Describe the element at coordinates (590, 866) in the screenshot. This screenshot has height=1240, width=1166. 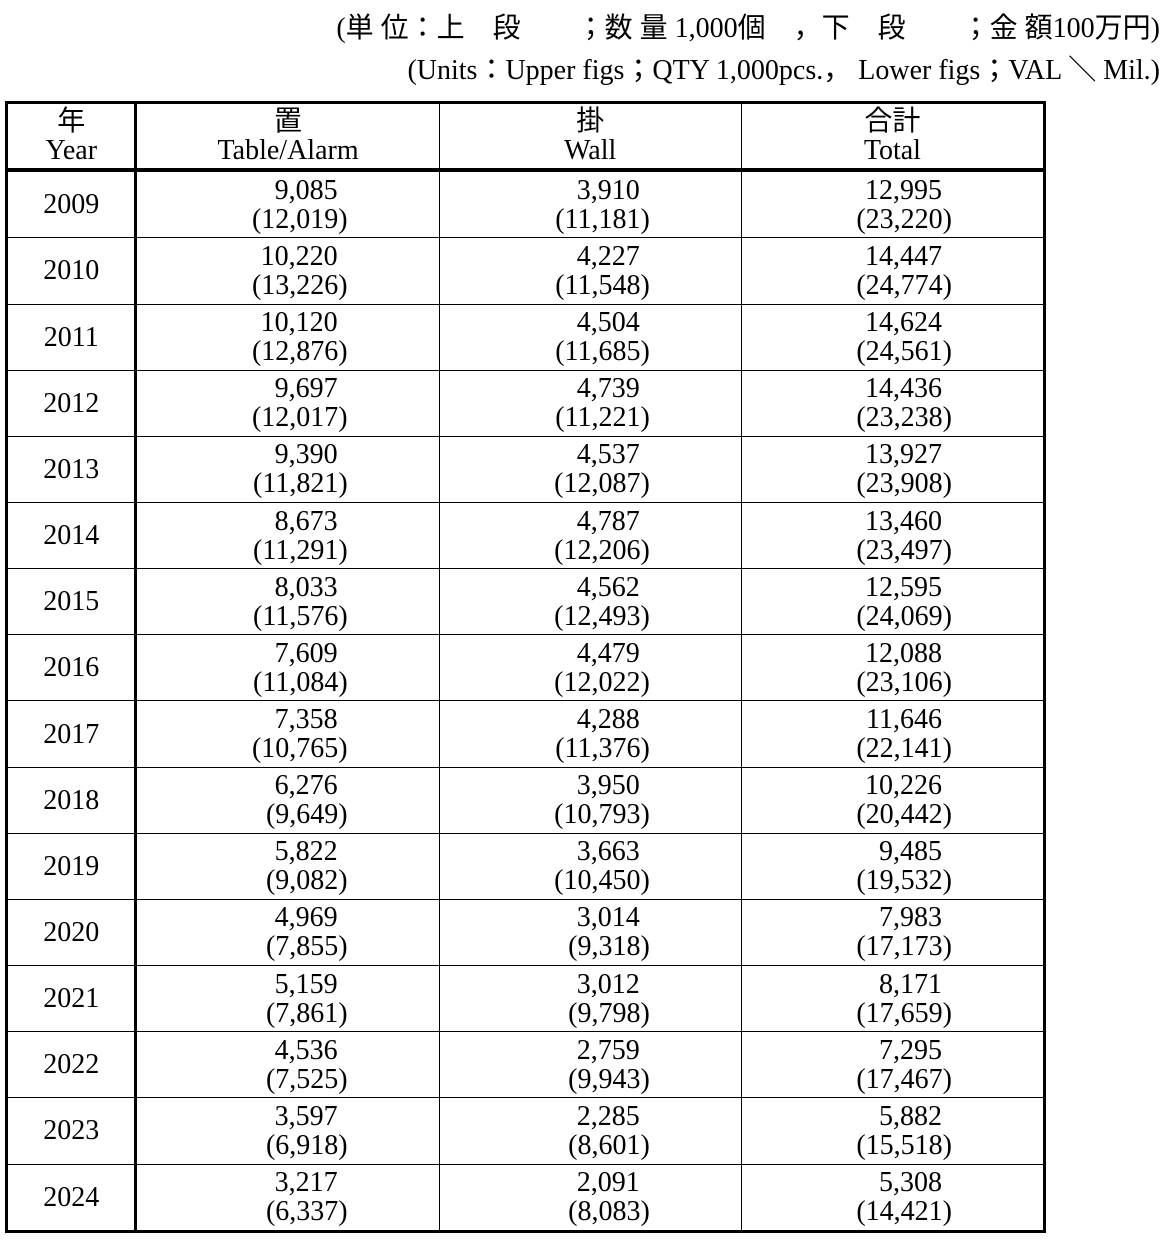
I see `value-cell: 3,663 (10,450)` at that location.